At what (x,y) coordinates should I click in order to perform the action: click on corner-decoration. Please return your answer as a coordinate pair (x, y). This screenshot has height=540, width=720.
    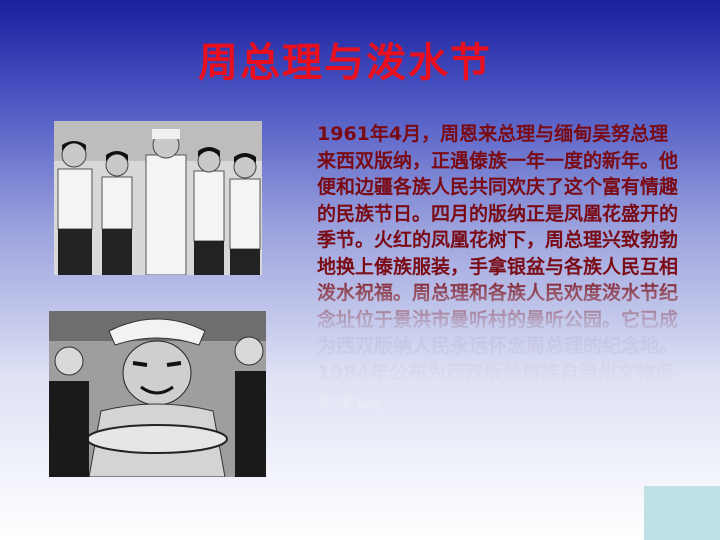
    Looking at the image, I should click on (682, 513).